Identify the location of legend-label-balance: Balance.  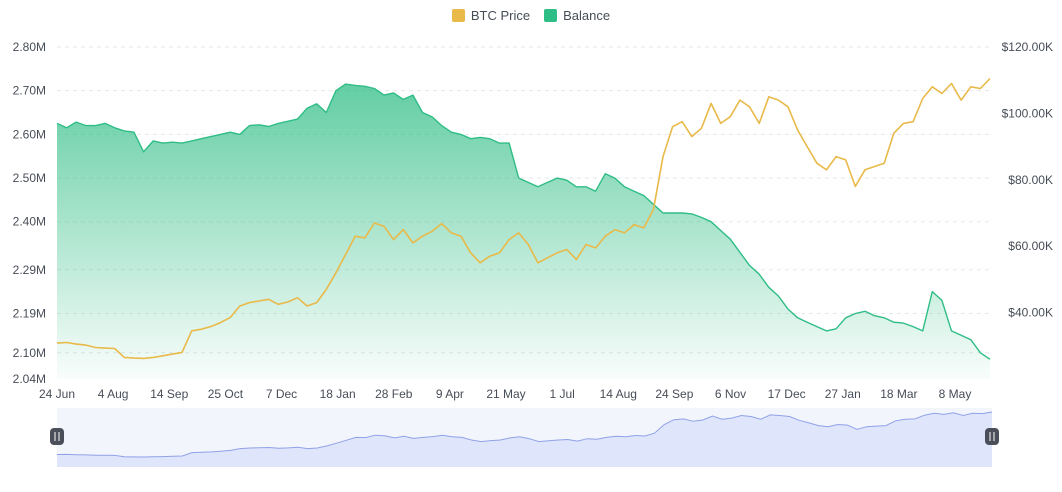
(587, 15).